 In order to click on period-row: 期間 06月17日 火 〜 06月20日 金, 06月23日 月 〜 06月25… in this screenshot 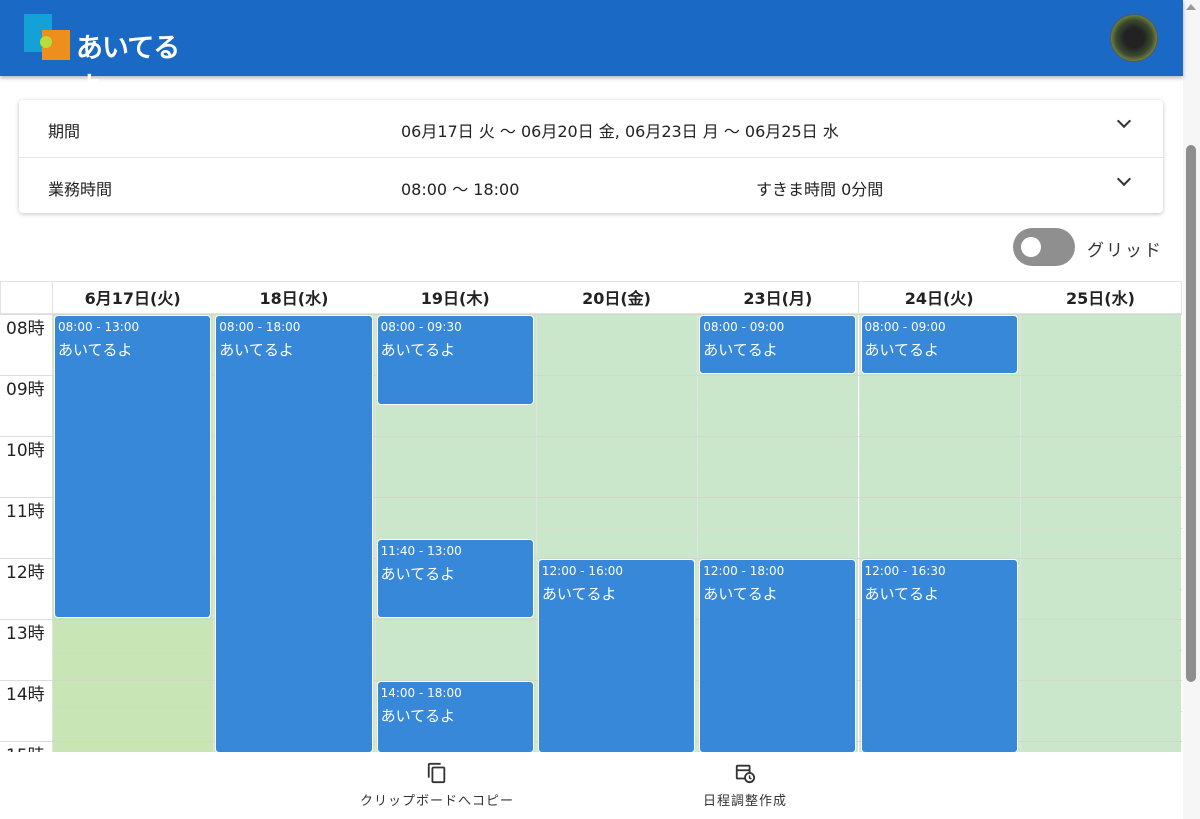, I will do `click(591, 128)`.